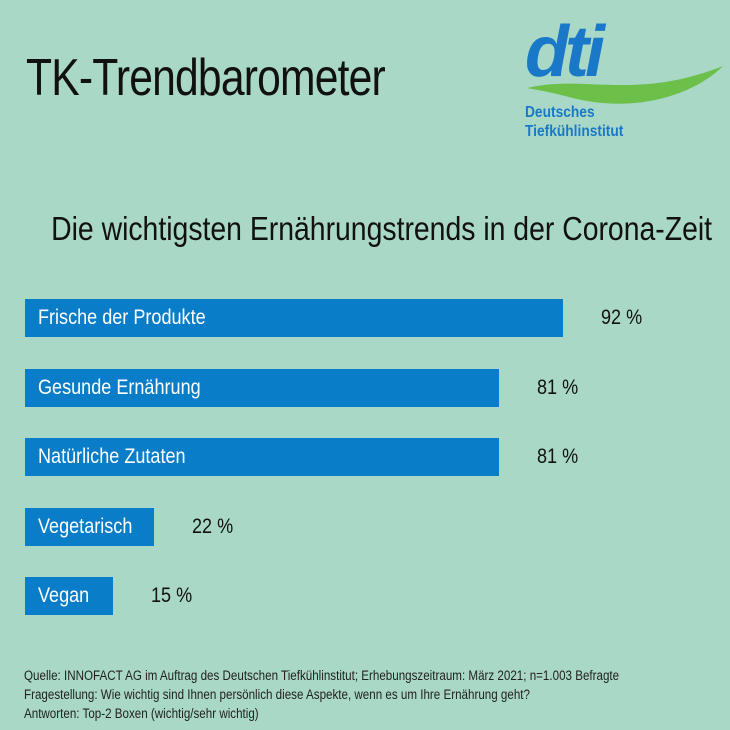 The height and width of the screenshot is (730, 730). What do you see at coordinates (566, 54) in the screenshot?
I see `logo-wordmark: dti` at bounding box center [566, 54].